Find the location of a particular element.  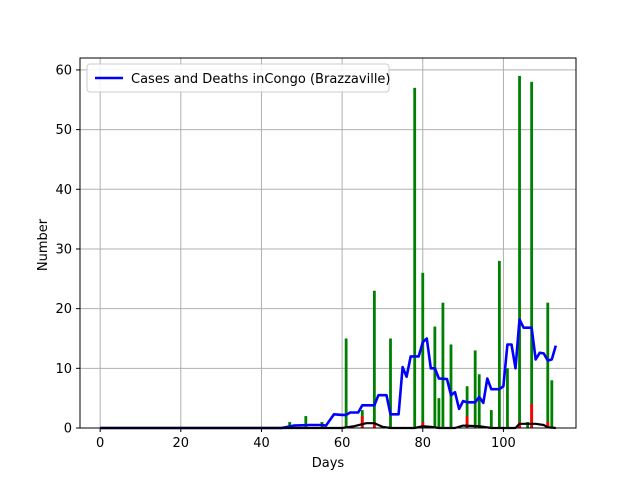

y-axis-label: Number is located at coordinates (43, 244).